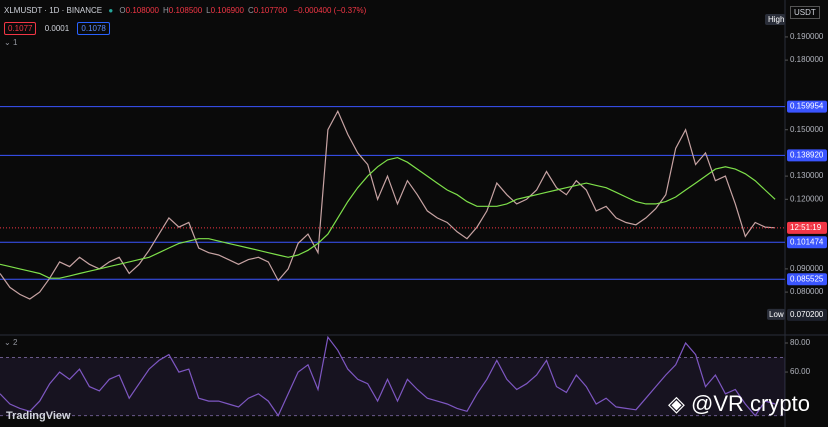 Image resolution: width=828 pixels, height=427 pixels. What do you see at coordinates (805, 12) in the screenshot?
I see `currency: USDT` at bounding box center [805, 12].